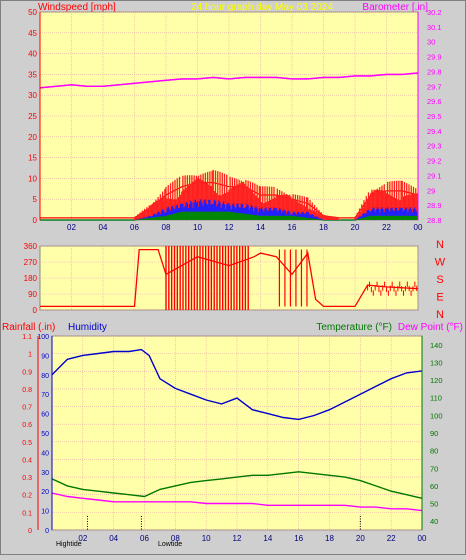 The width and height of the screenshot is (466, 560). I want to click on windspeed-tick-label: 15, so click(32, 158).